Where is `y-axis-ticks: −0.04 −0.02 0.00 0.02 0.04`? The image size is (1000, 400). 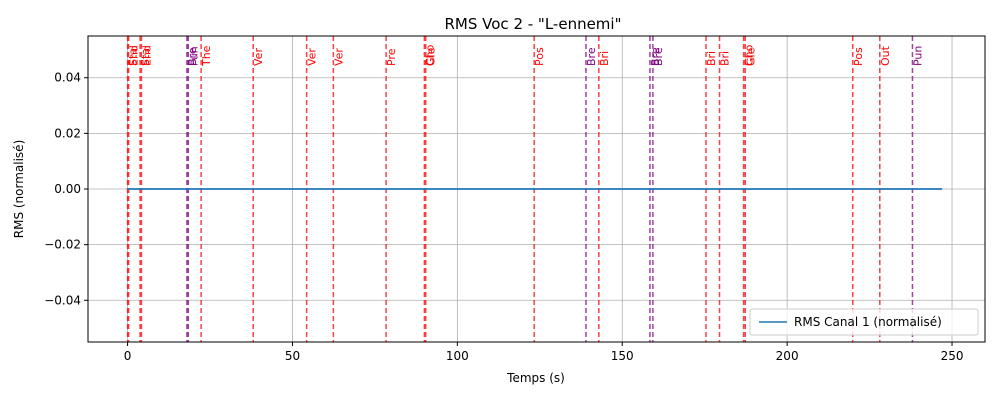
y-axis-ticks: −0.04 −0.02 0.00 0.02 0.04 is located at coordinates (66, 189).